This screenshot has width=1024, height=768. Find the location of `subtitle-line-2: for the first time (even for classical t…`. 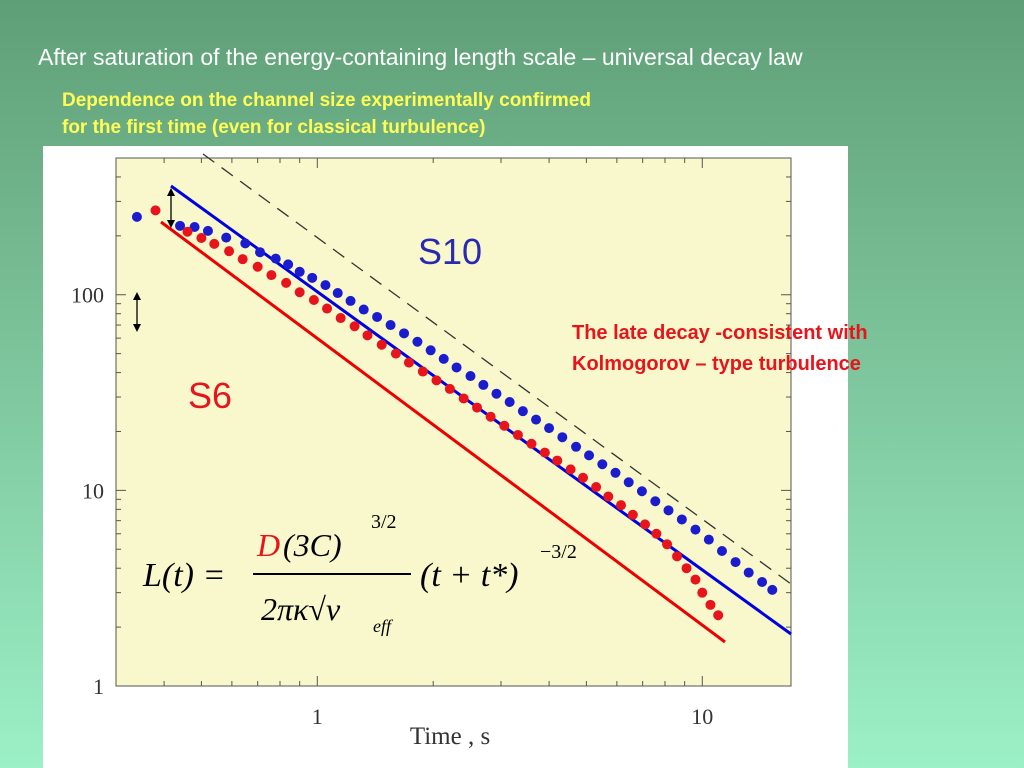

subtitle-line-2: for the first time (even for classical t… is located at coordinates (274, 127).